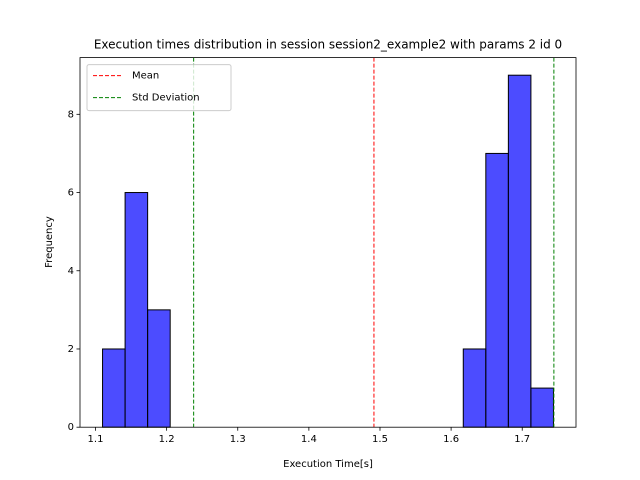 The height and width of the screenshot is (480, 640). Describe the element at coordinates (309, 439) in the screenshot. I see `x-tick-label: 1.4` at that location.